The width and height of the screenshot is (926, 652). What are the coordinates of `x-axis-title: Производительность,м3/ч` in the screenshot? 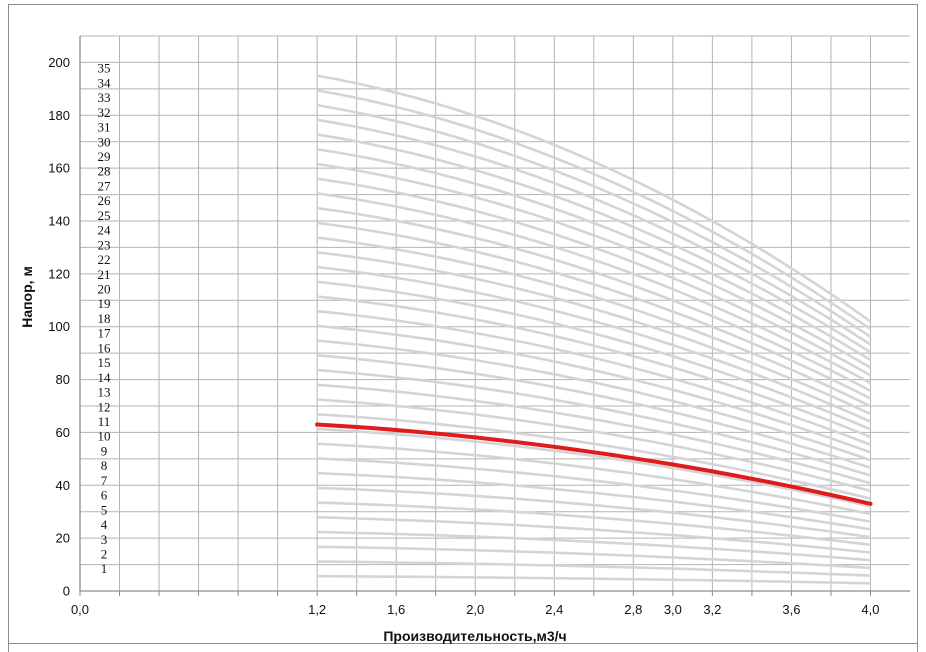 It's located at (474, 636).